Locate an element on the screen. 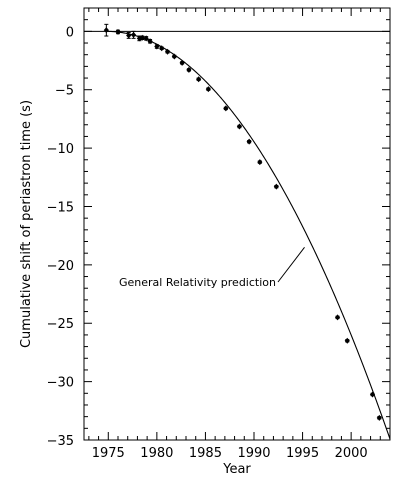 The image size is (416, 480). y-tick-label: −35 is located at coordinates (60, 441).